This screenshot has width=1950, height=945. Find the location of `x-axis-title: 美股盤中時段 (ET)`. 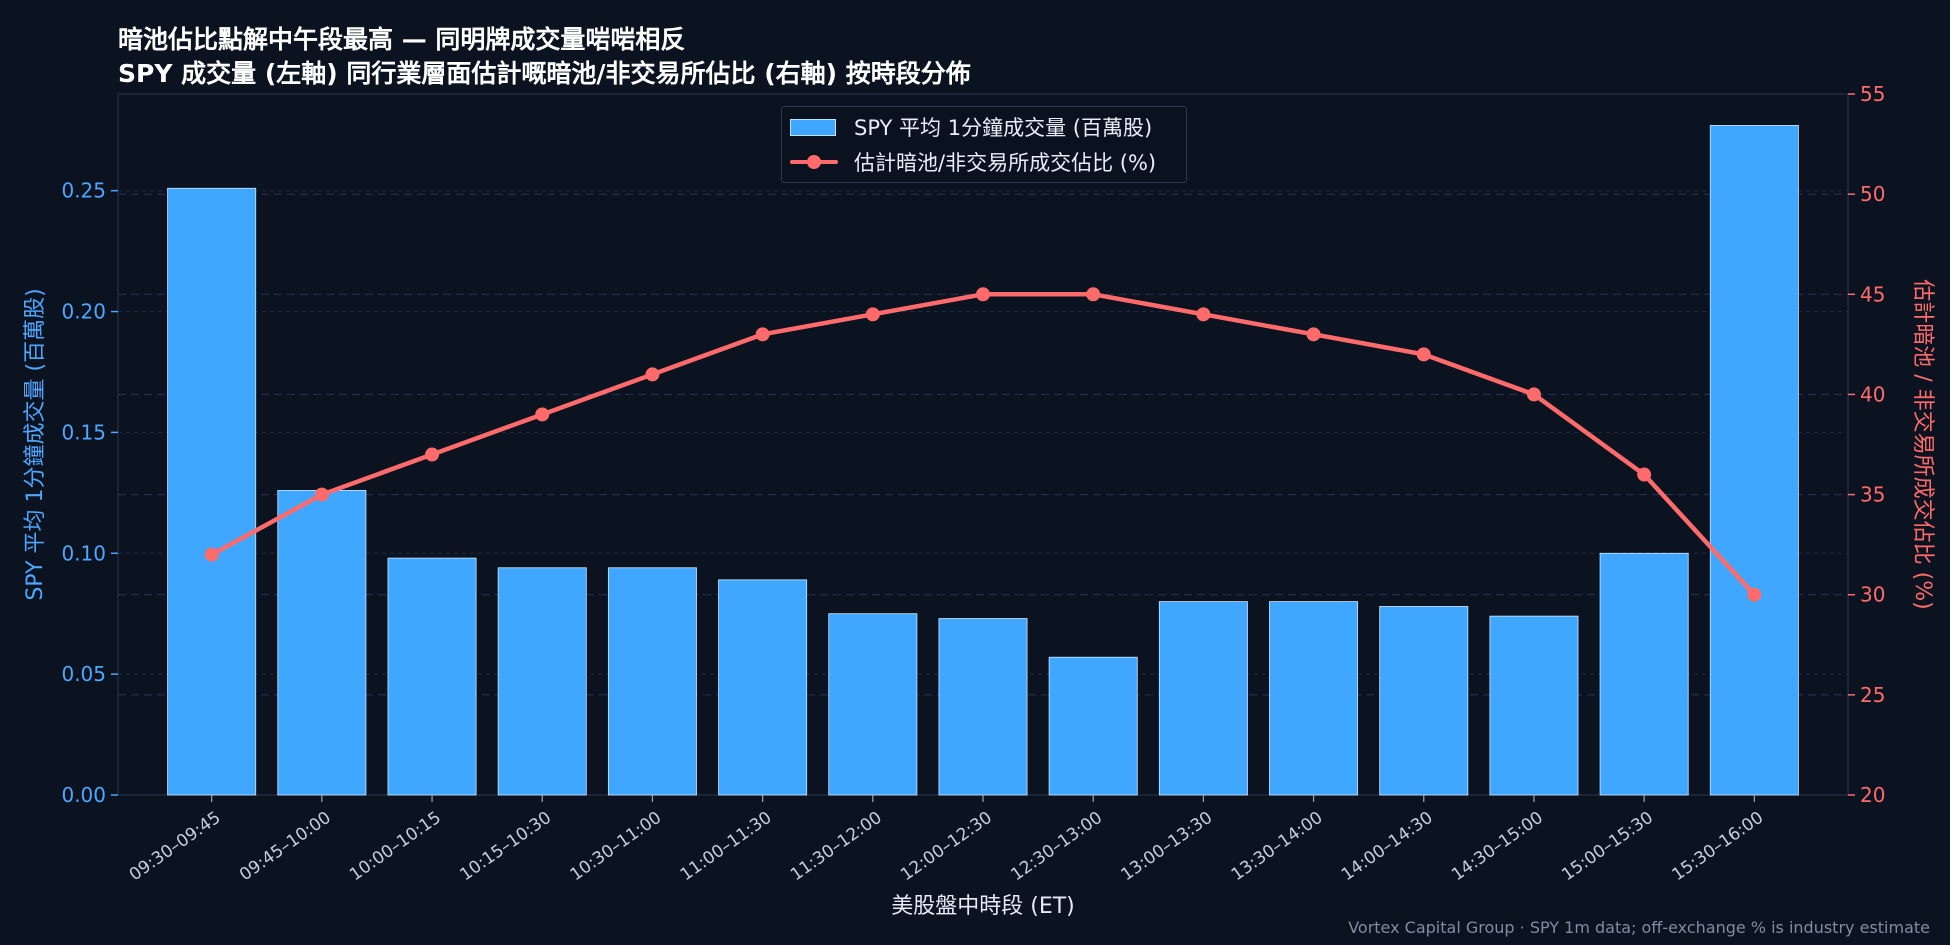

x-axis-title: 美股盤中時段 (ET) is located at coordinates (983, 906).